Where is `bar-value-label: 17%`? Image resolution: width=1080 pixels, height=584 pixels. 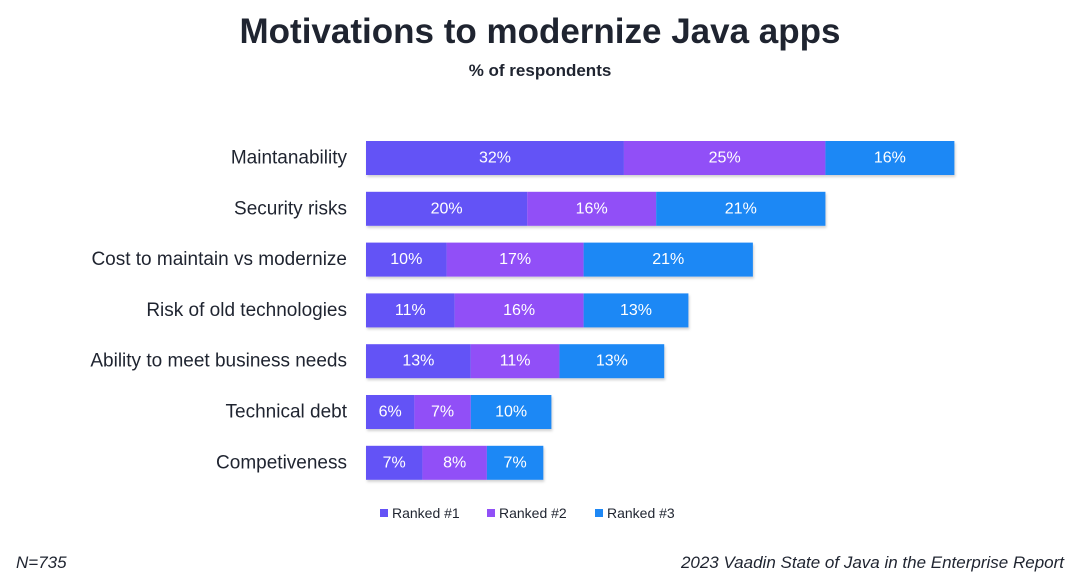 bar-value-label: 17% is located at coordinates (515, 259).